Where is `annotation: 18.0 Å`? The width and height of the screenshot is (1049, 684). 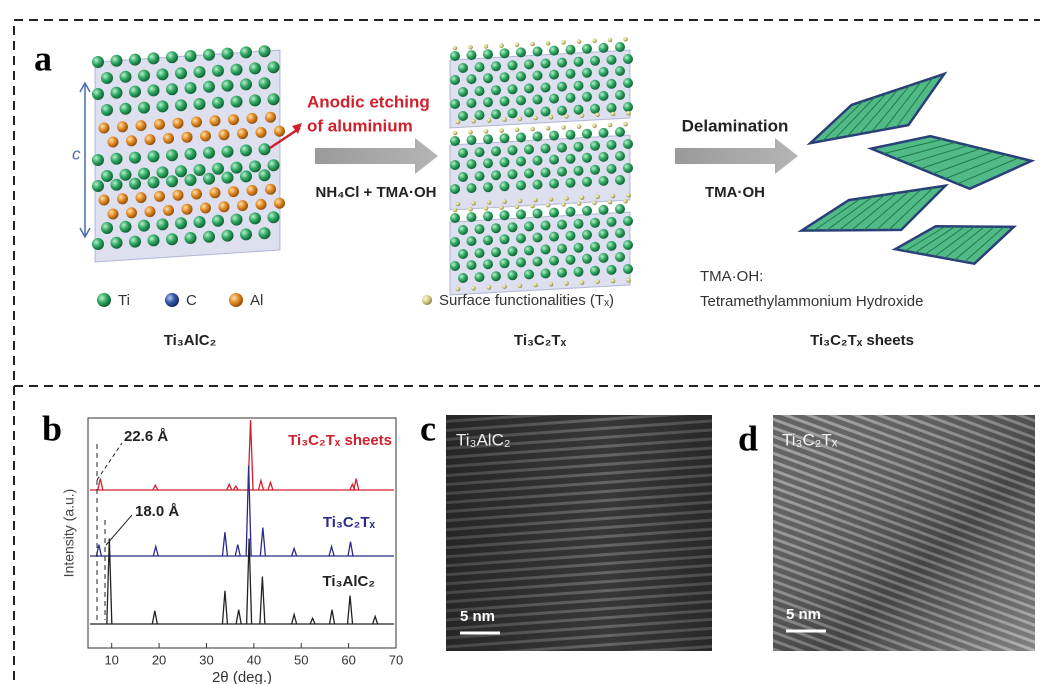 annotation: 18.0 Å is located at coordinates (157, 511).